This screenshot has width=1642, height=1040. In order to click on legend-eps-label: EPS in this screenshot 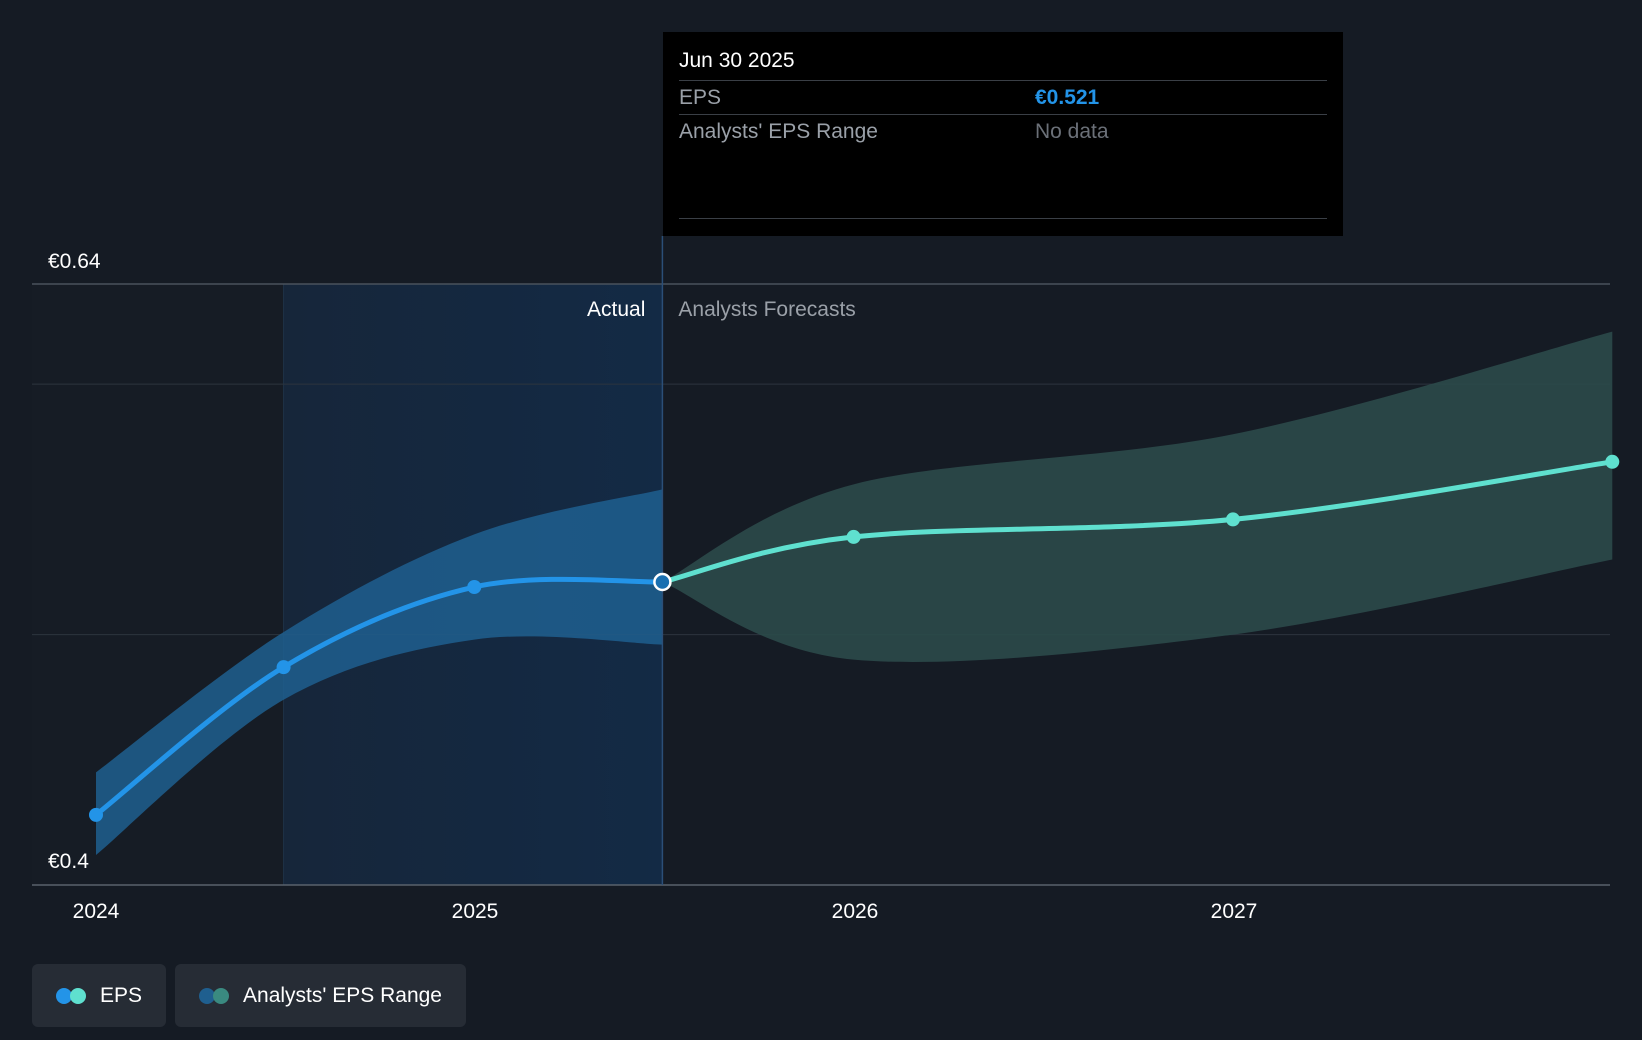, I will do `click(121, 995)`.